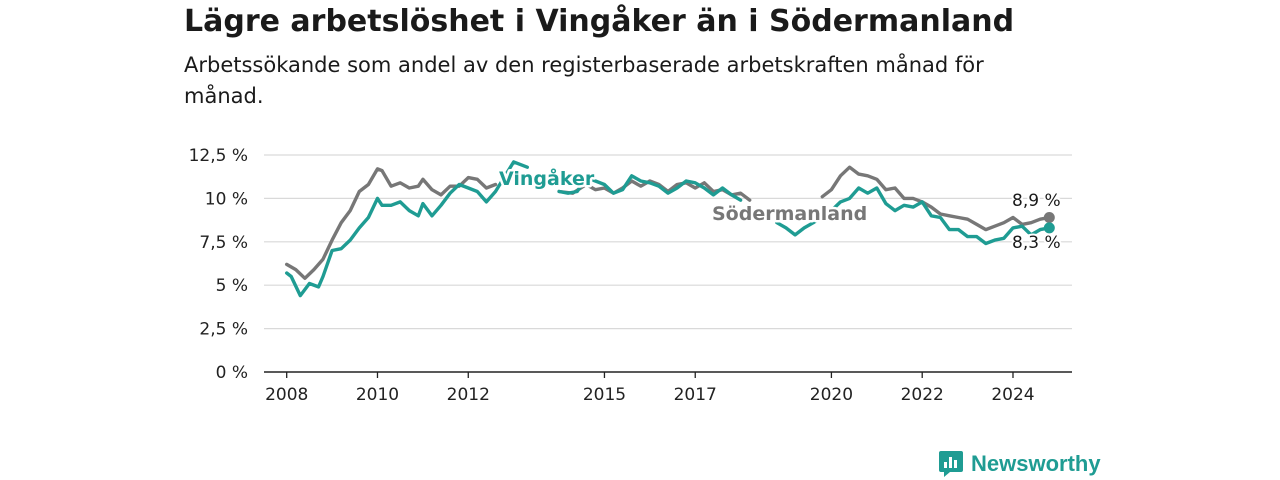  Describe the element at coordinates (232, 373) in the screenshot. I see `y-tick-label: 0 %` at that location.